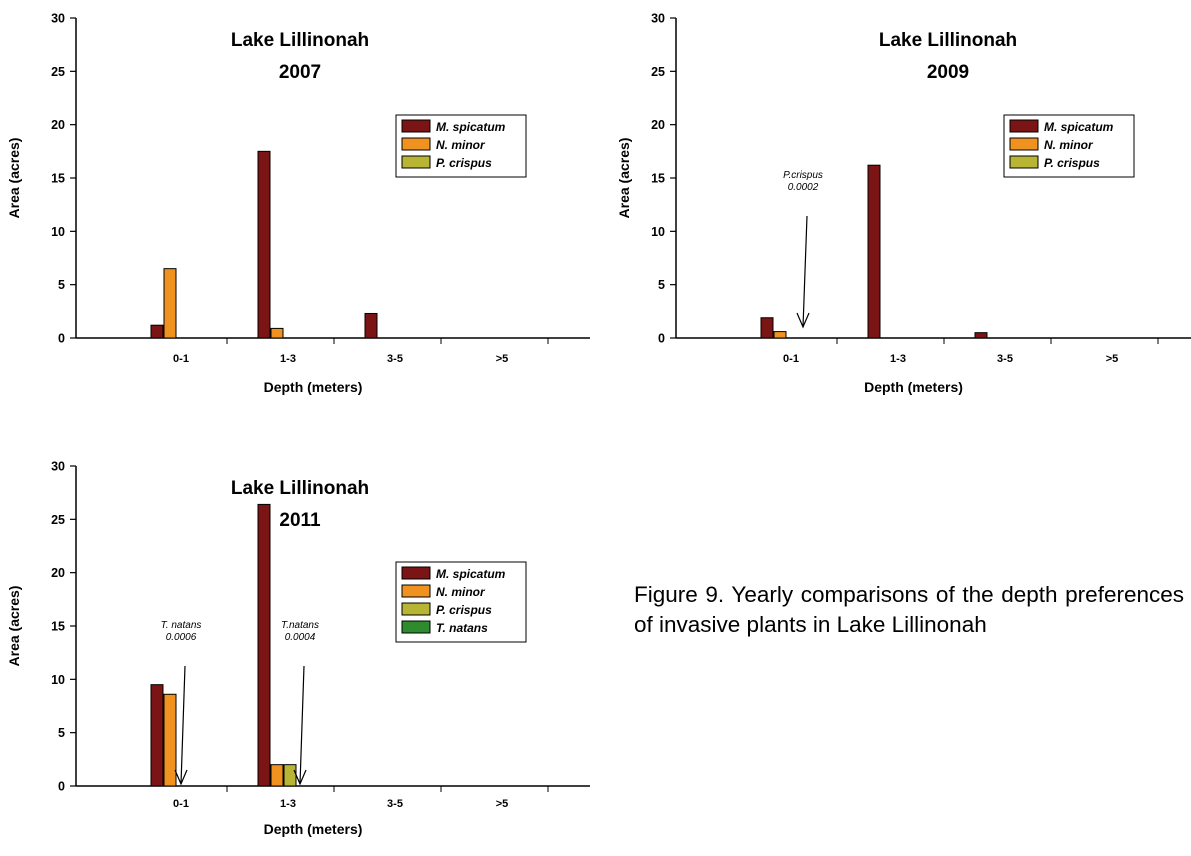  What do you see at coordinates (803, 187) in the screenshot?
I see `annotation-value: 0.0002` at bounding box center [803, 187].